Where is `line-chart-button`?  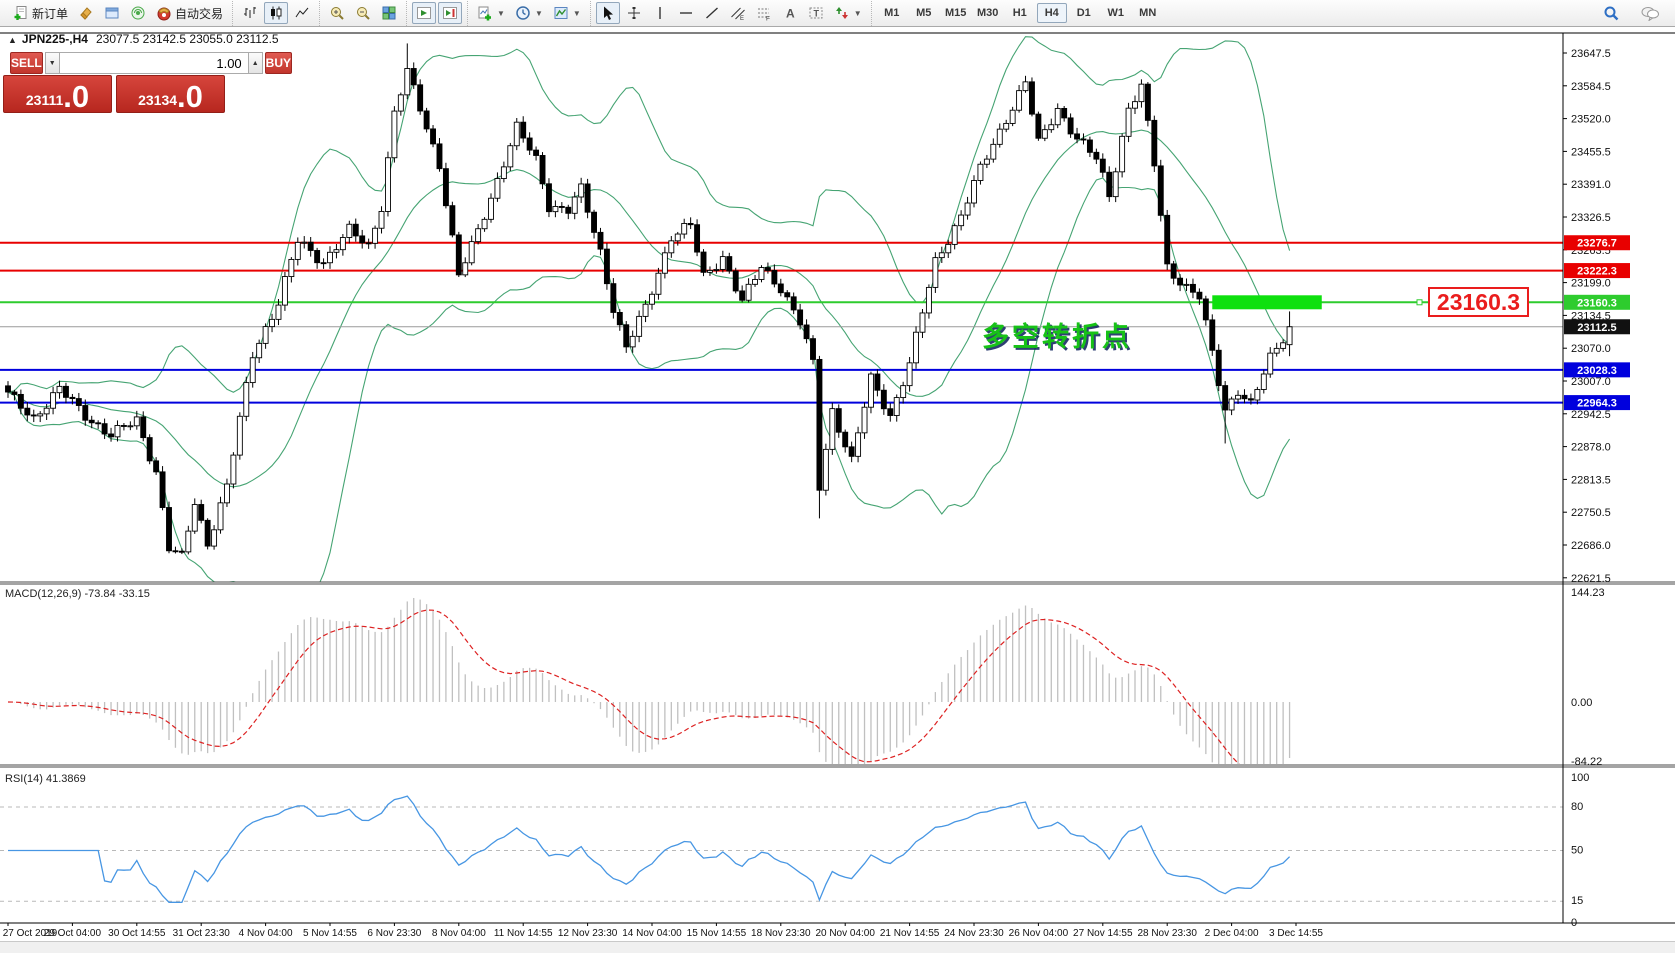
line-chart-button is located at coordinates (302, 13).